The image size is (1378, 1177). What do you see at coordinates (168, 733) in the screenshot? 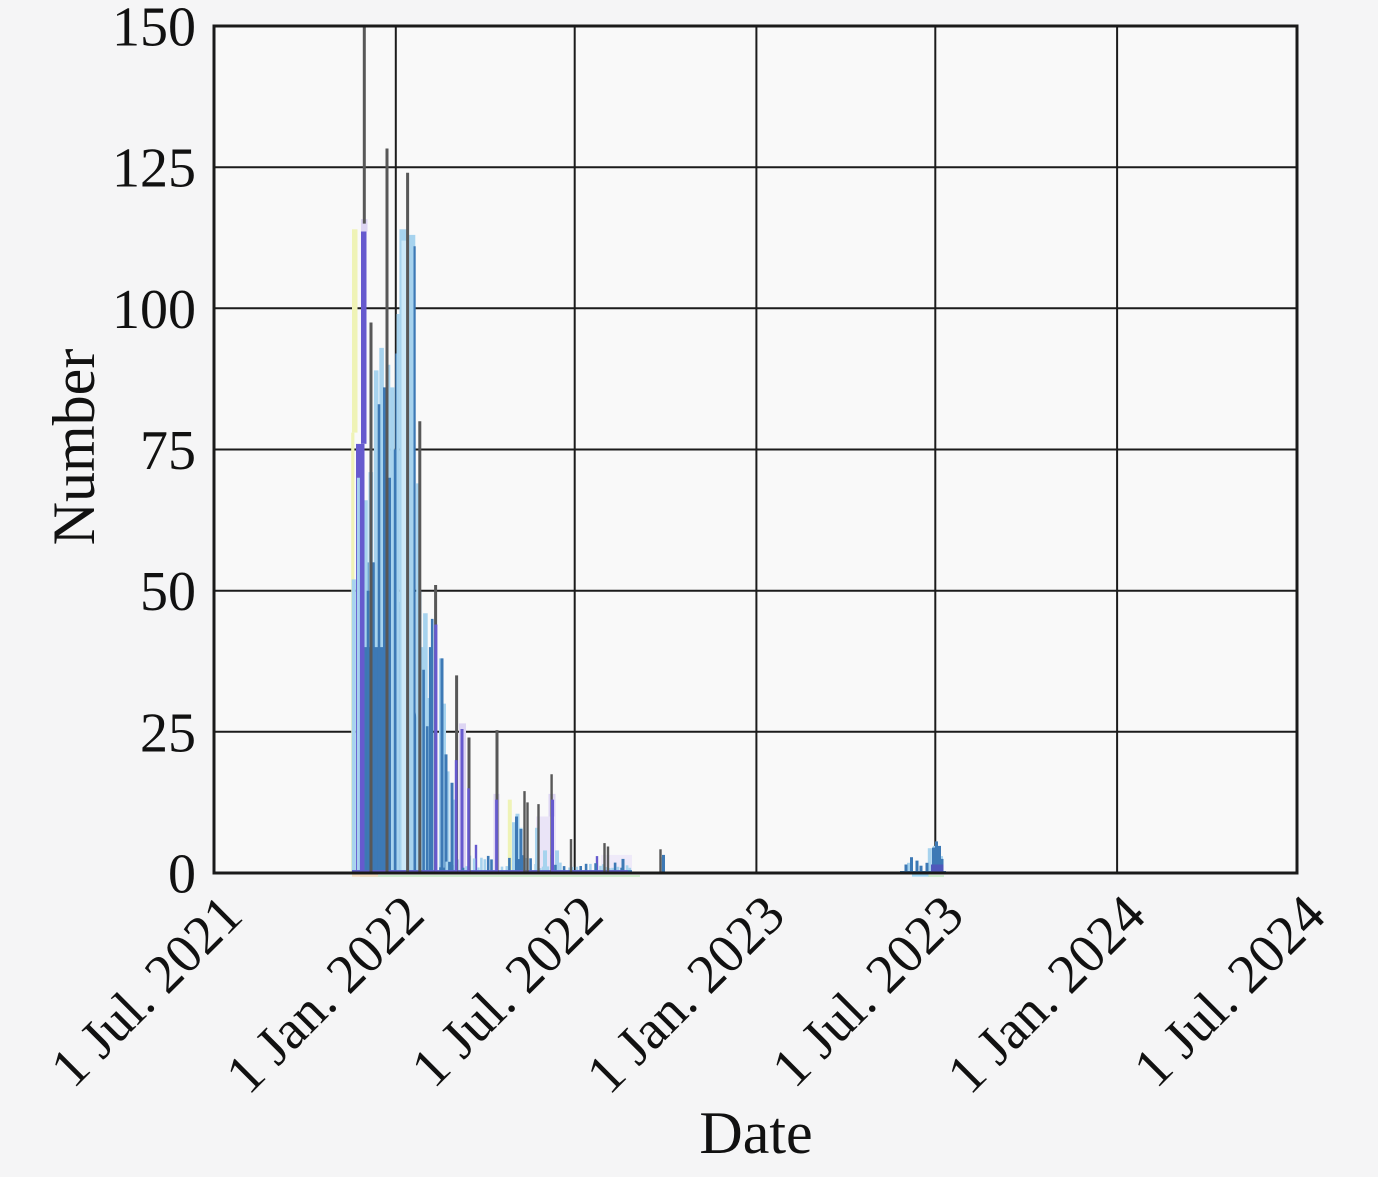
I see `svg-text: 25` at bounding box center [168, 733].